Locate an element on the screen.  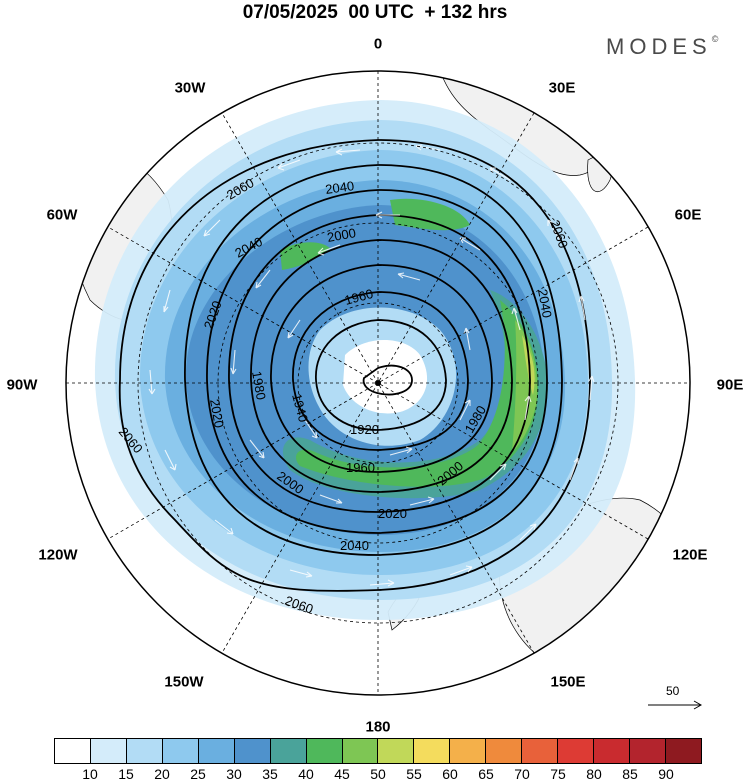
map-title: 07/05/2025 00 UTC + 132 hrs is located at coordinates (375, 12).